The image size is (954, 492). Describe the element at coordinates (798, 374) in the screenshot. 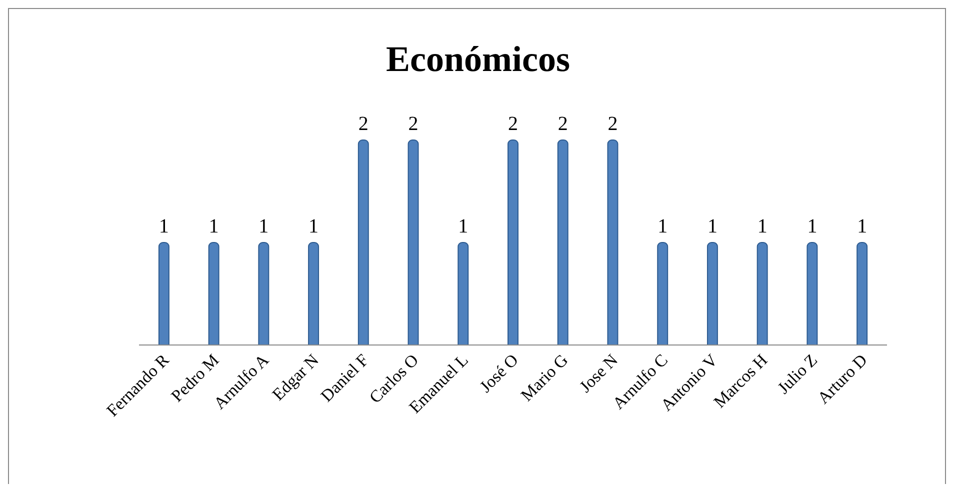

I see `x-tick-label: Julio Z` at that location.